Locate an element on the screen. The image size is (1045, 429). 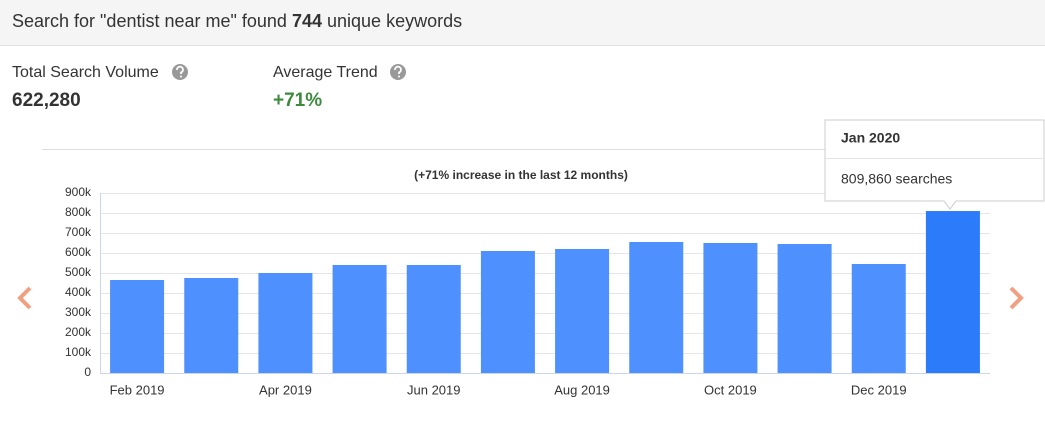
header-prefix: Search for "dentist near me" found is located at coordinates (149, 21).